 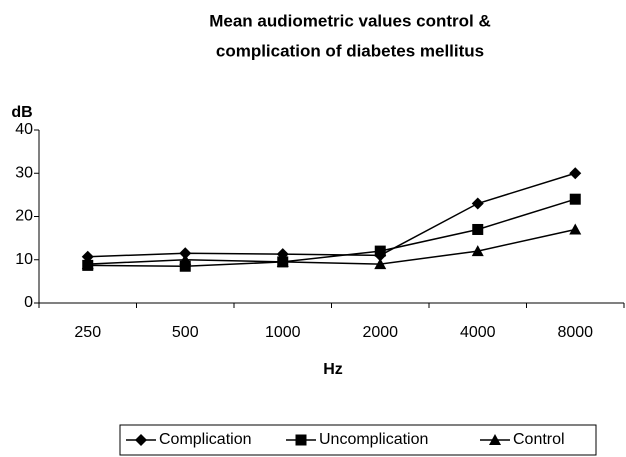 What do you see at coordinates (333, 369) in the screenshot?
I see `x-axis-label: Hz` at bounding box center [333, 369].